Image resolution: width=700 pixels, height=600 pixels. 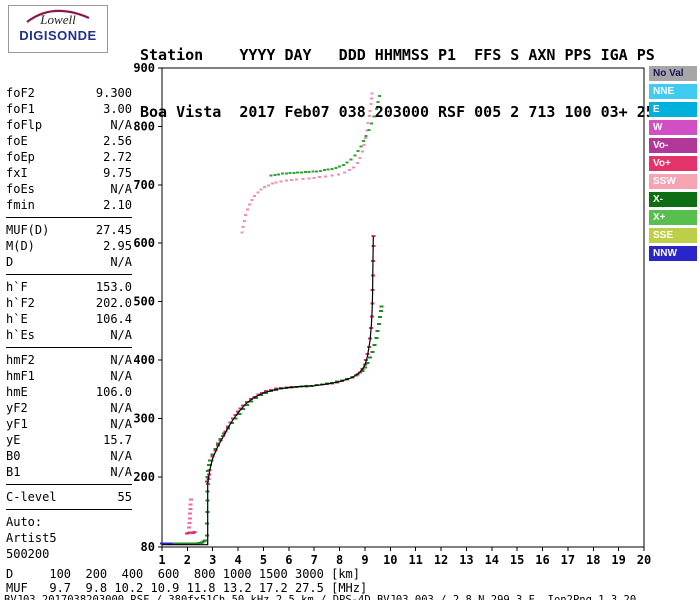 I want to click on param-row-mufd: MUF(D) 27.45, so click(x=69, y=230).